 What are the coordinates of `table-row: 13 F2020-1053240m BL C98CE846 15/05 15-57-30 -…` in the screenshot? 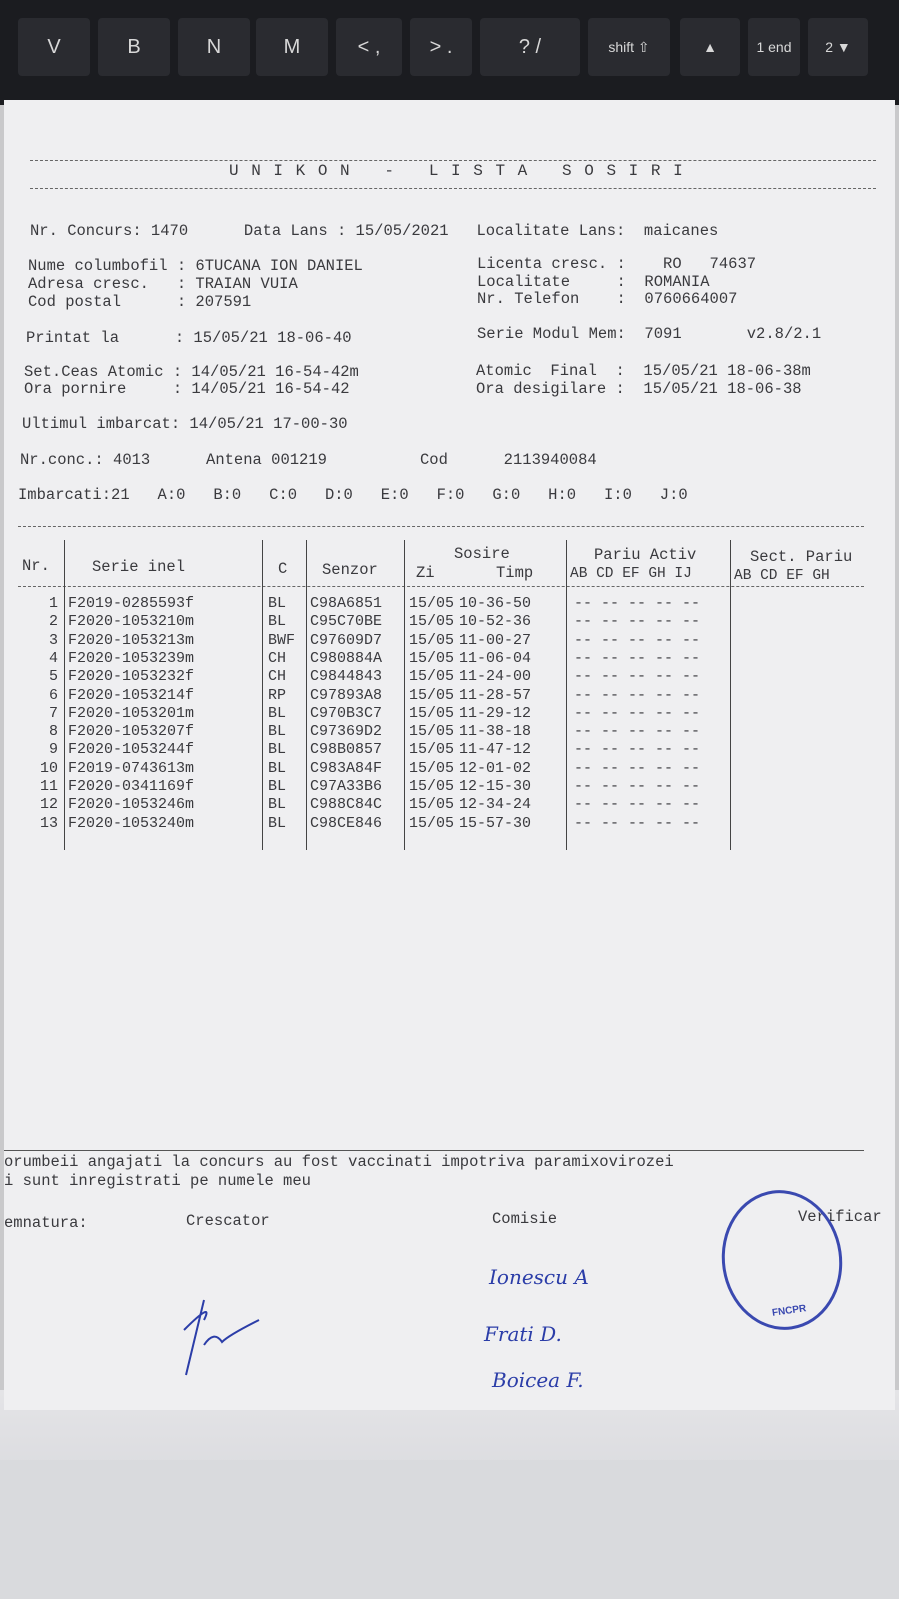 It's located at (444, 824).